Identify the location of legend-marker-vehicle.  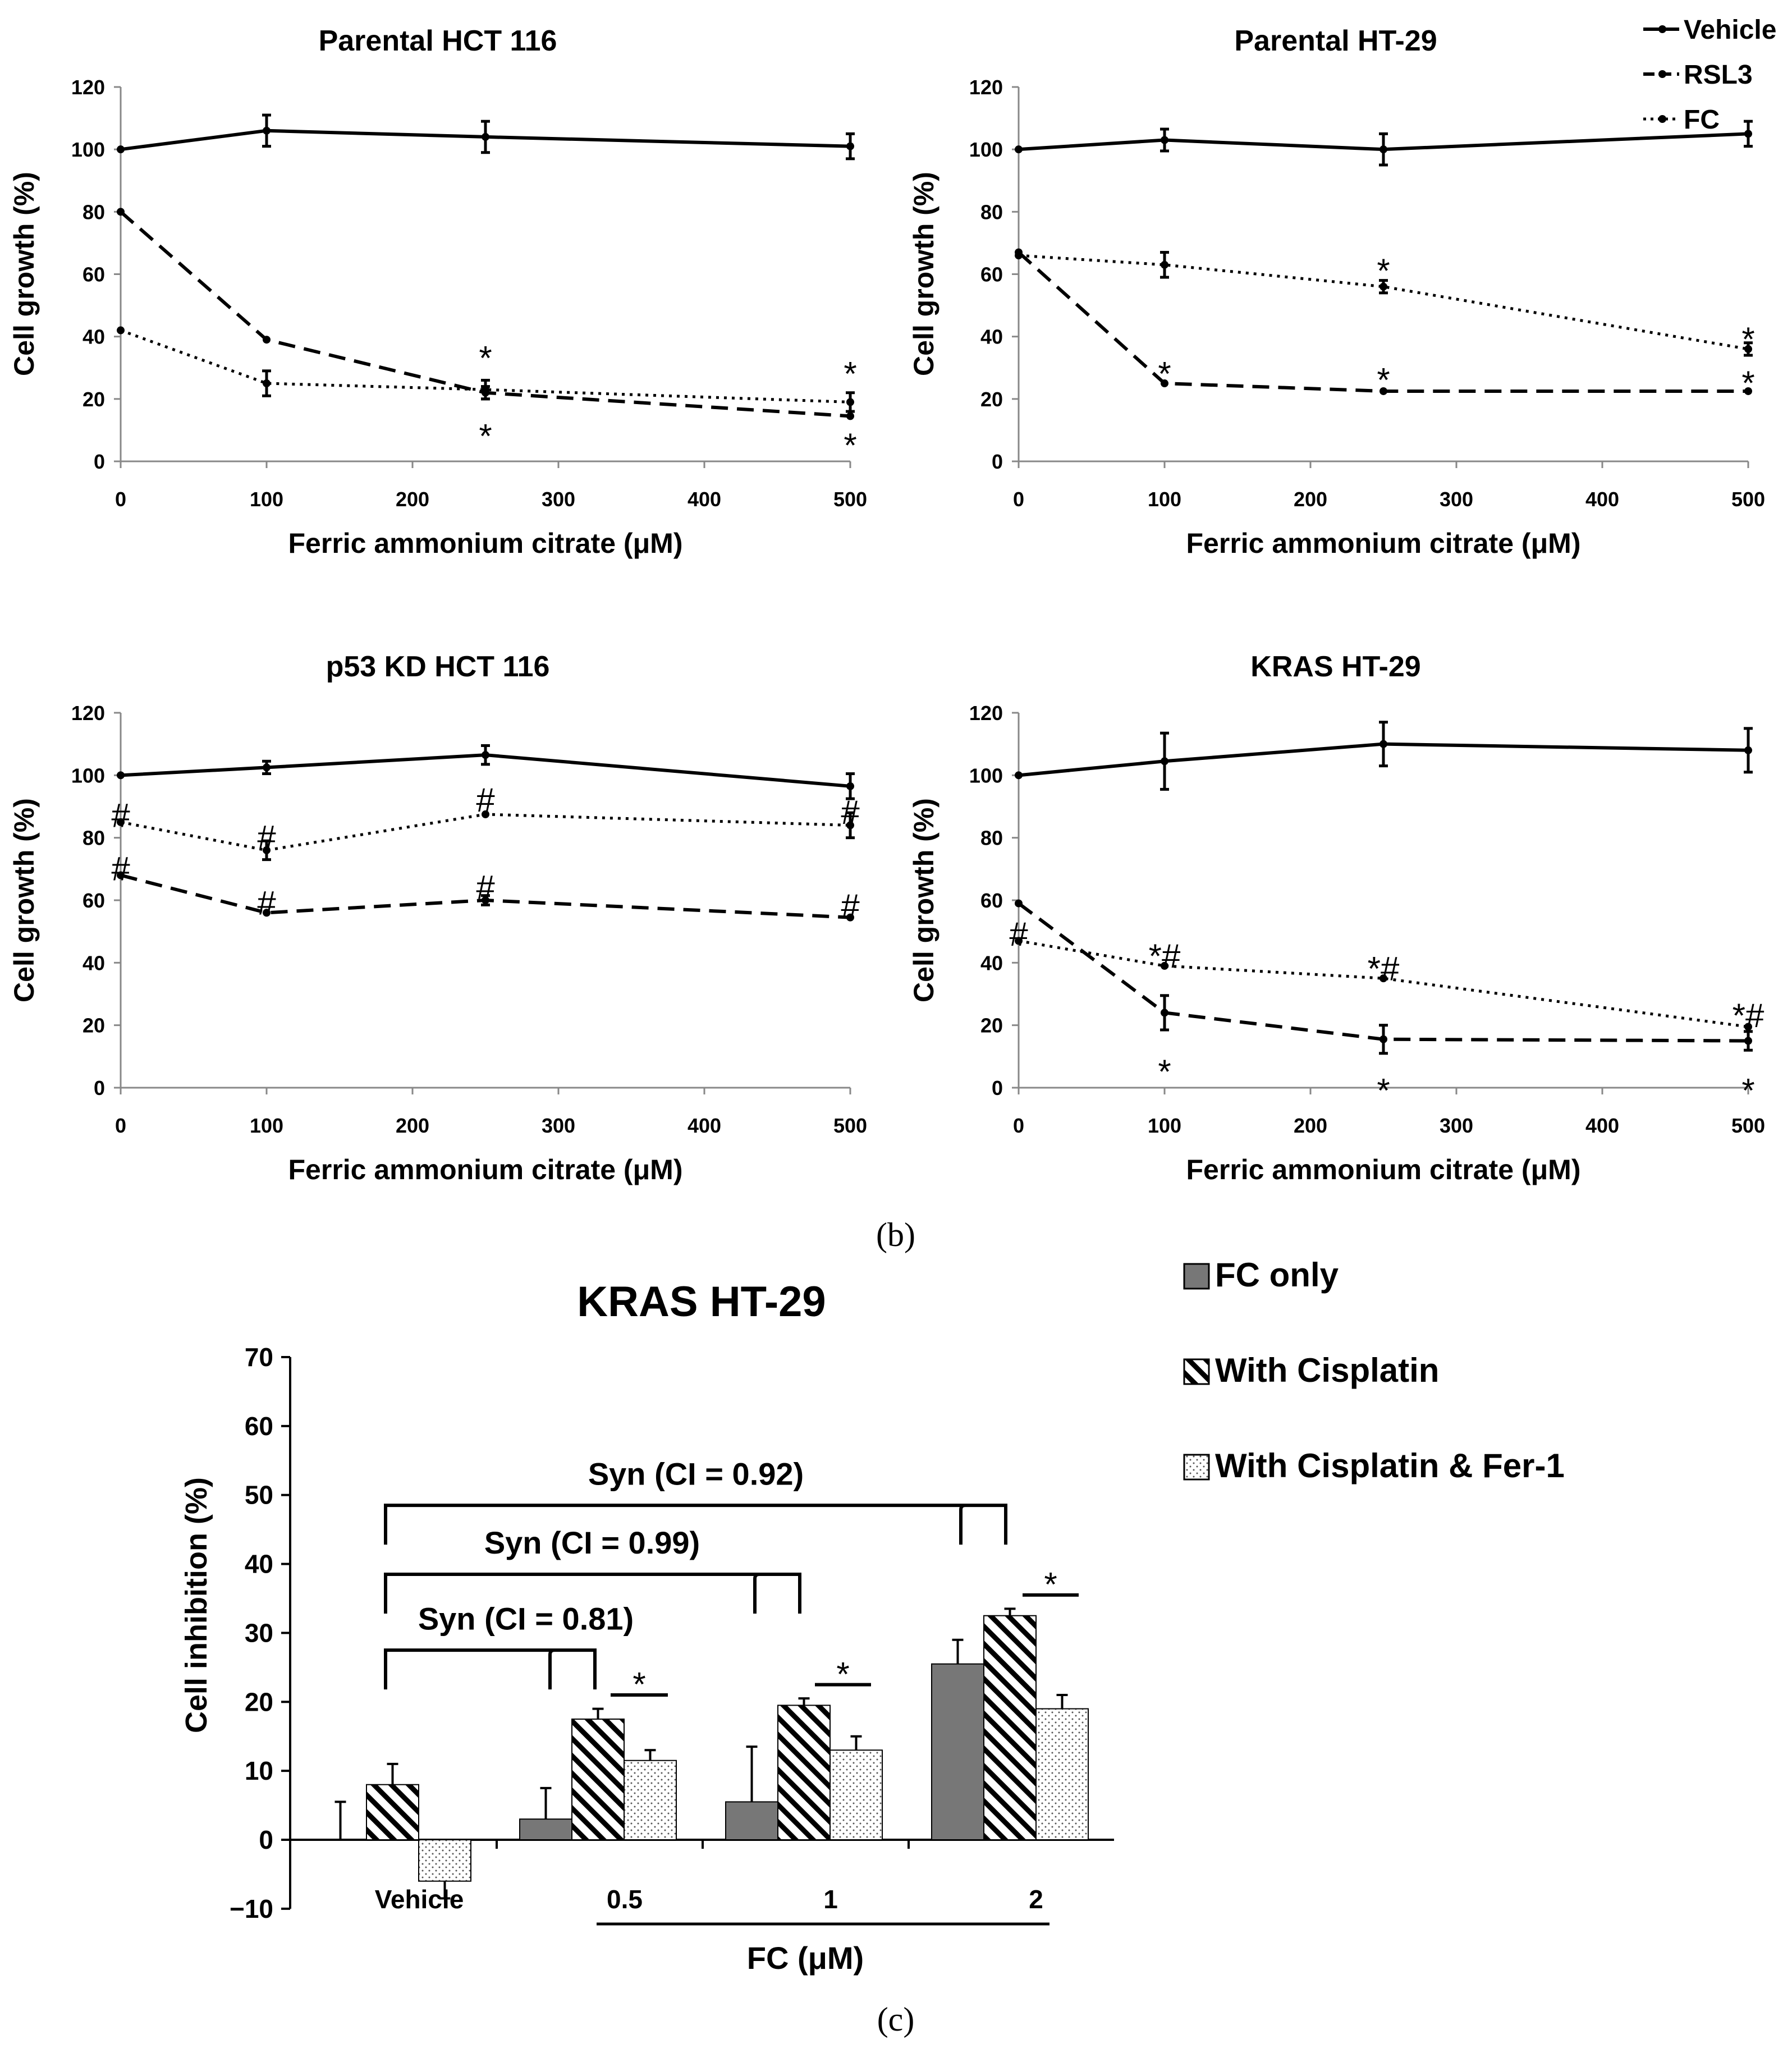
(1662, 29).